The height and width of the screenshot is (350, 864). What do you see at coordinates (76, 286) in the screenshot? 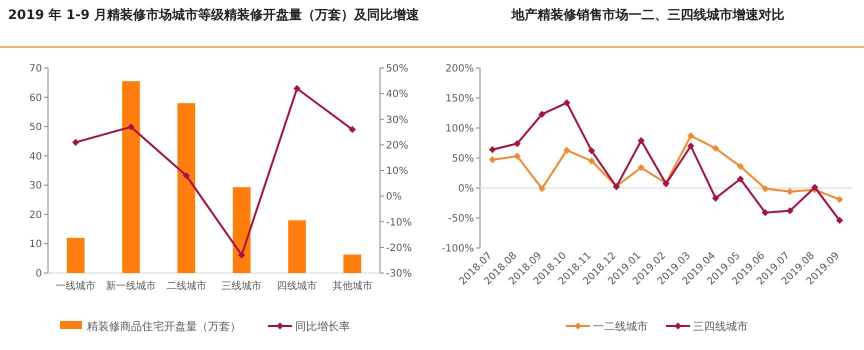
I see `x-tick-label: 一线城市` at bounding box center [76, 286].